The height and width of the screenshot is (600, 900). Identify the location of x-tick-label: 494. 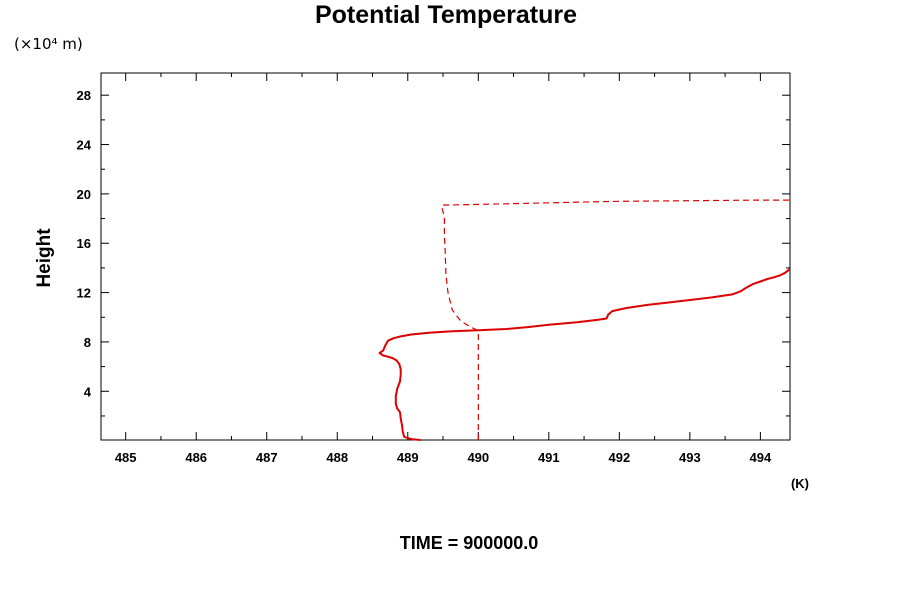
(761, 457).